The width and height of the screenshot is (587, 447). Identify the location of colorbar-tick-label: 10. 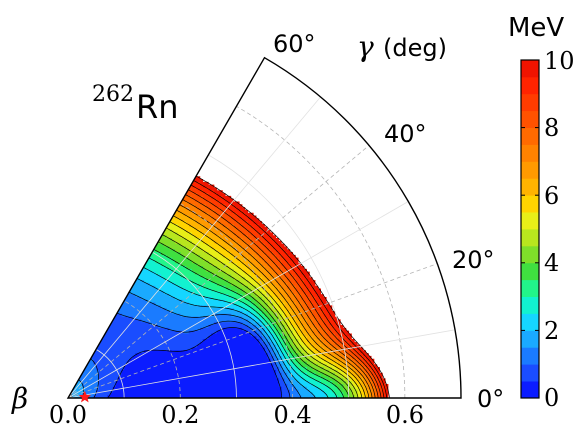
(559, 61).